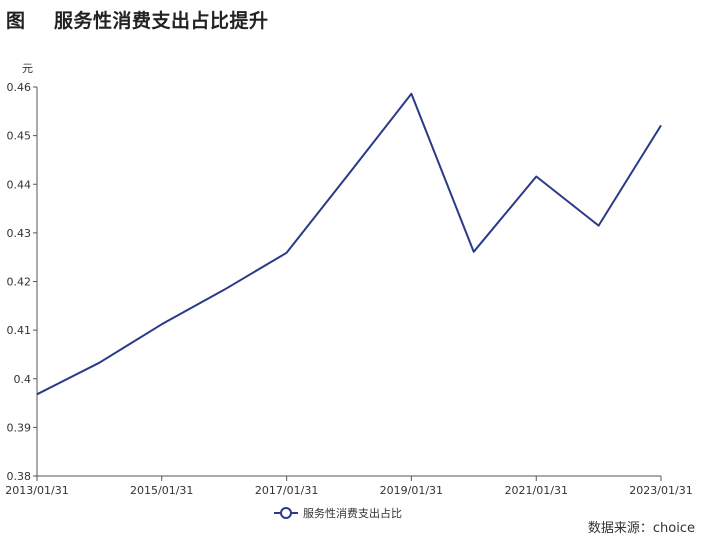 The width and height of the screenshot is (717, 542). I want to click on x-tick-label: 2015/01/31, so click(161, 490).